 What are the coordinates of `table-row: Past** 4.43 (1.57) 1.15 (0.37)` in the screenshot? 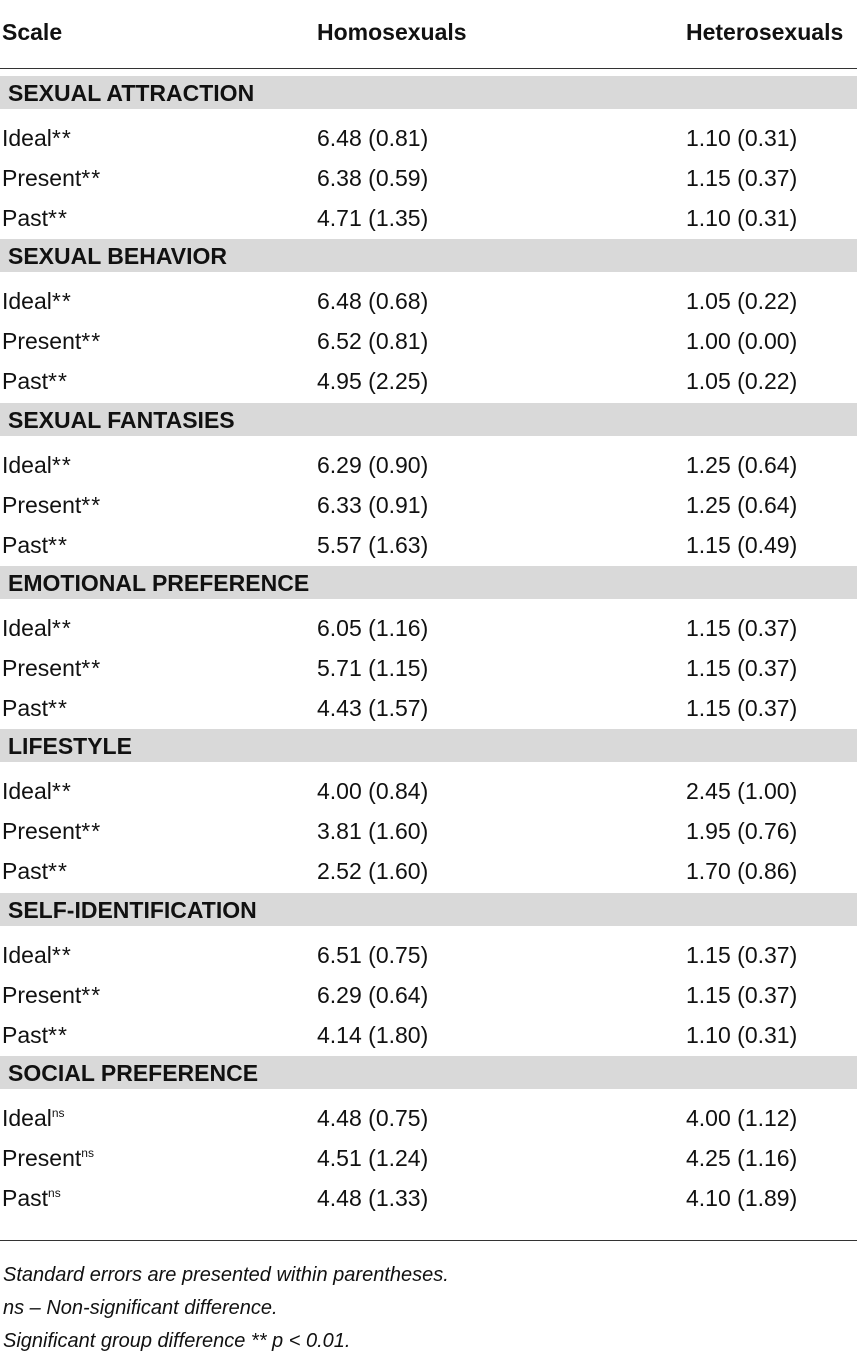 It's located at (428, 708).